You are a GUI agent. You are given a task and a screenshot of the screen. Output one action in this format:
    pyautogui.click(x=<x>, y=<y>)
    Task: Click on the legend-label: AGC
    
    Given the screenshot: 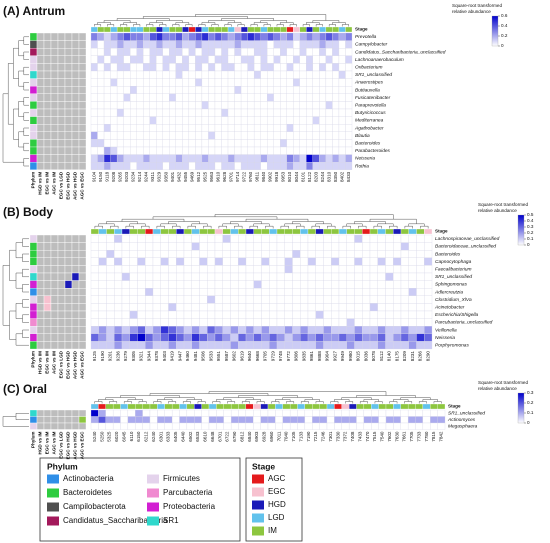 What is the action you would take?
    pyautogui.click(x=277, y=478)
    